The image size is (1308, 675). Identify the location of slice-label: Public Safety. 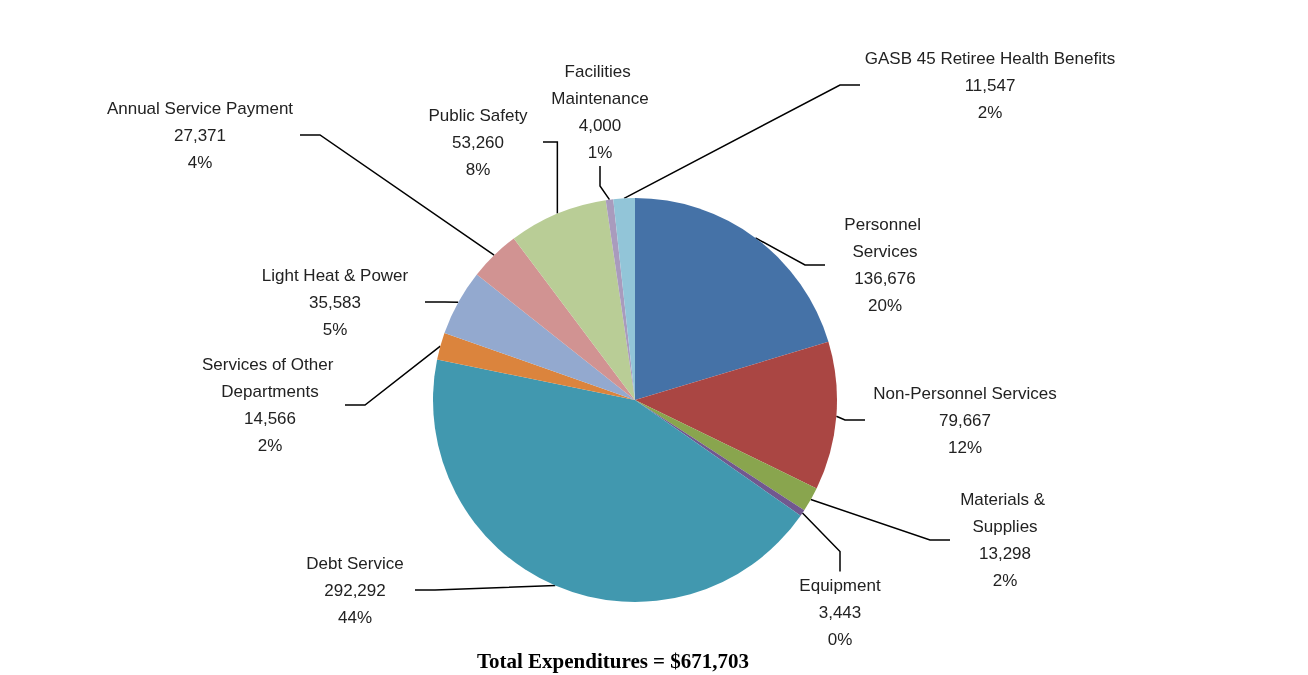
(478, 115).